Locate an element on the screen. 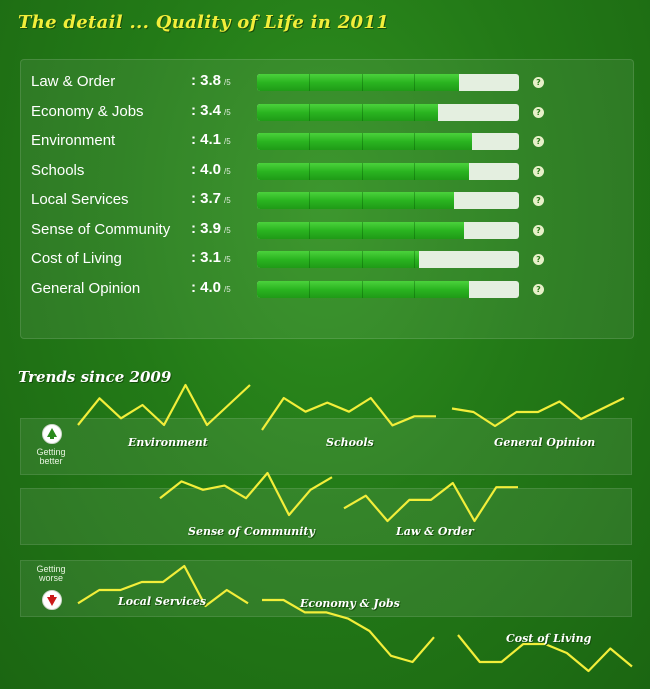 Image resolution: width=650 pixels, height=689 pixels. rating-label: General Opinion is located at coordinates (86, 288).